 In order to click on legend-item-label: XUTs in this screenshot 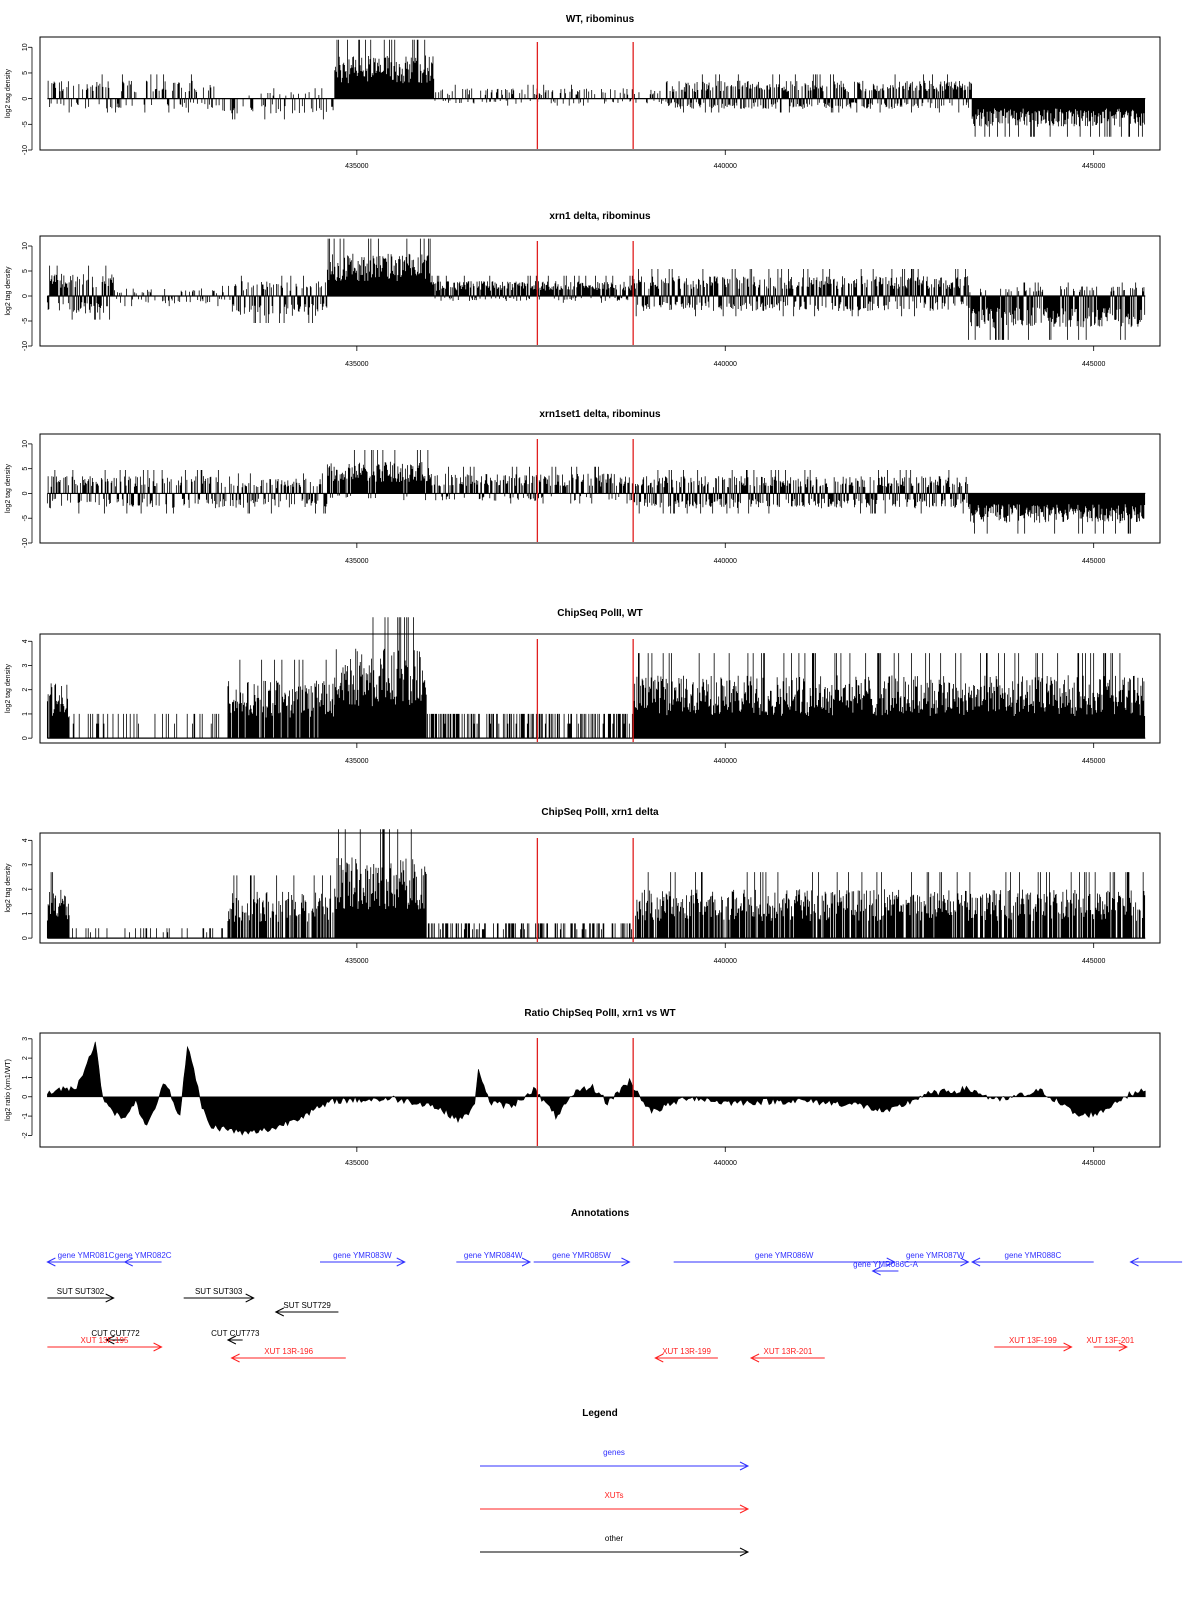, I will do `click(613, 1495)`.